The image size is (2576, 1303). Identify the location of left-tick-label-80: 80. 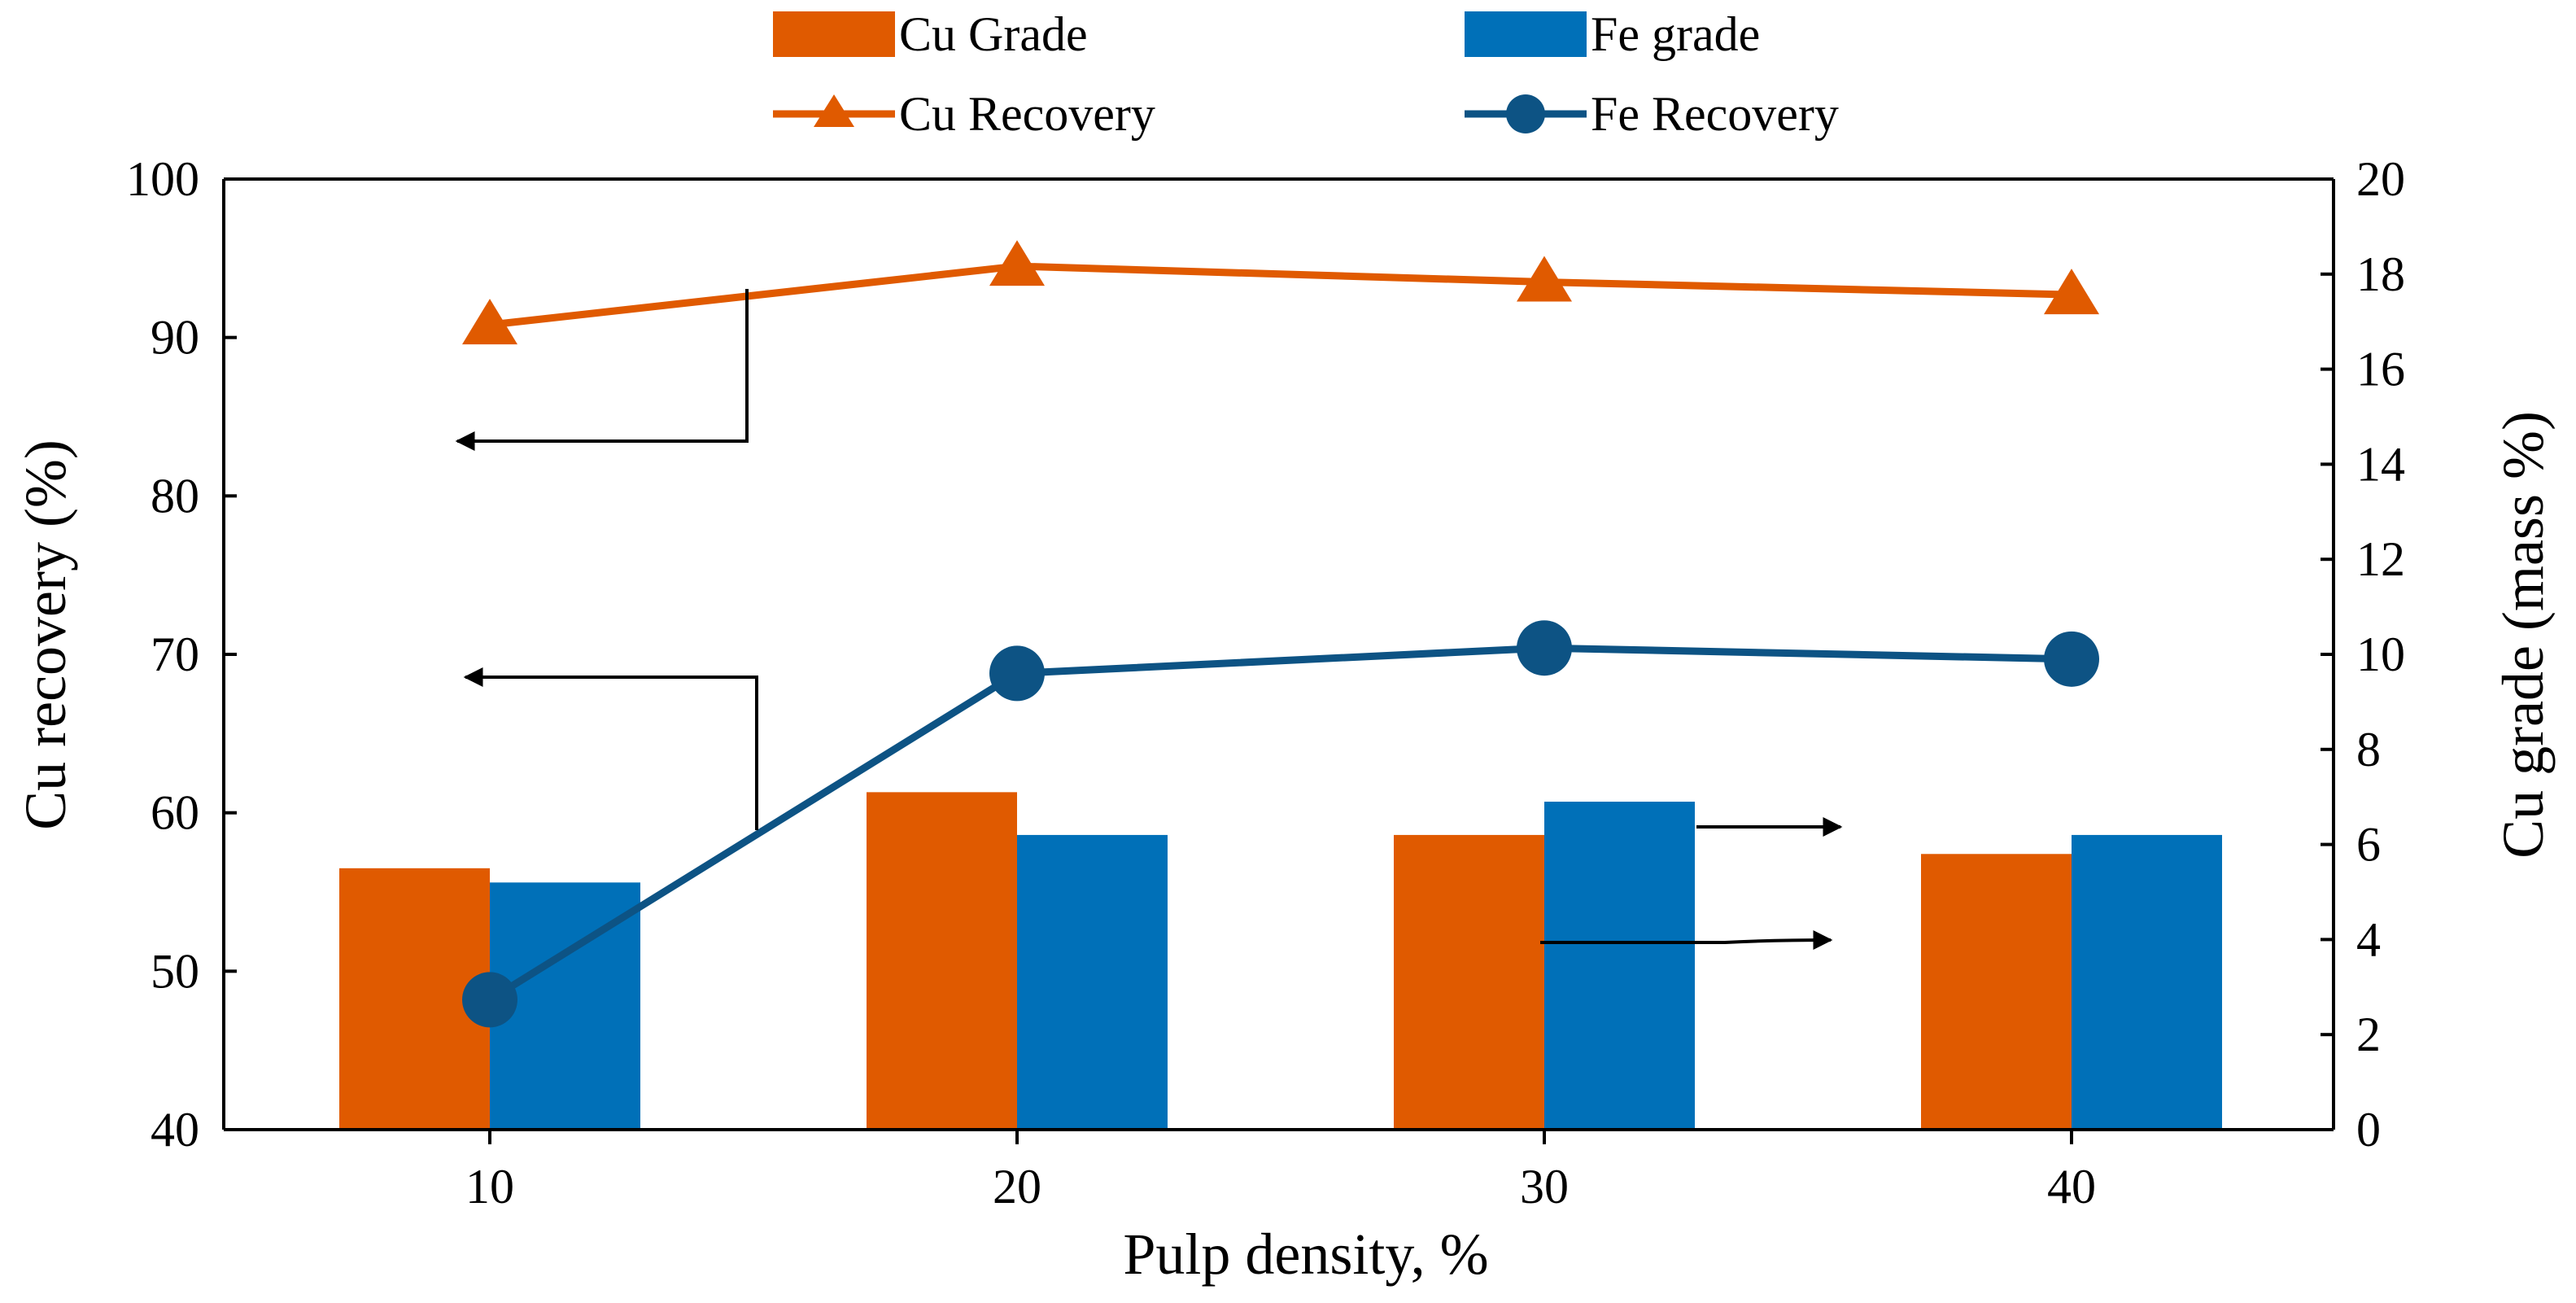
(175, 496).